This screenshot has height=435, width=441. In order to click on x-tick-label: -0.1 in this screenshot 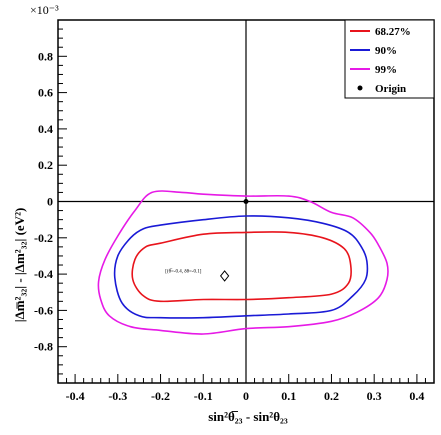, I will do `click(203, 396)`.